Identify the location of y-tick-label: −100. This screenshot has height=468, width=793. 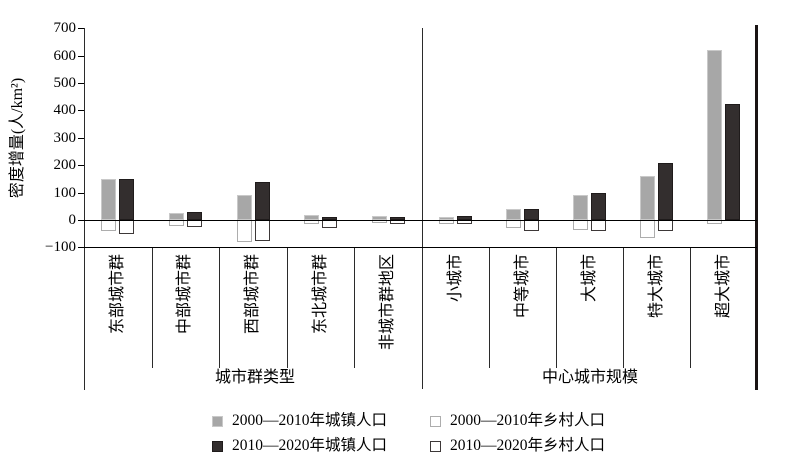
(60, 247).